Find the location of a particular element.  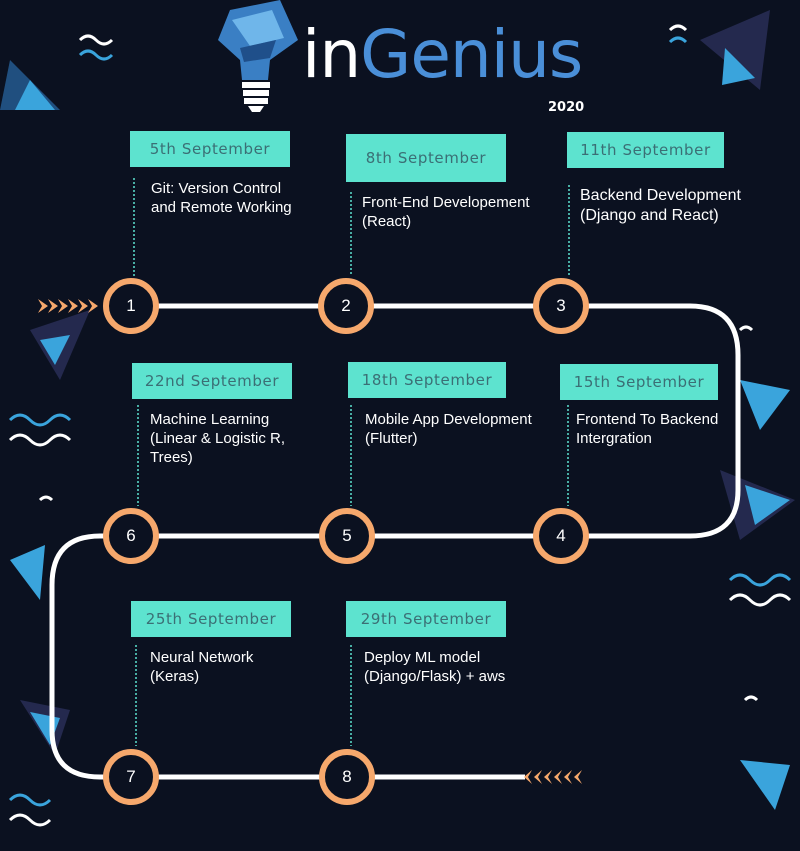

date-label-step-2: 8th September is located at coordinates (426, 158).